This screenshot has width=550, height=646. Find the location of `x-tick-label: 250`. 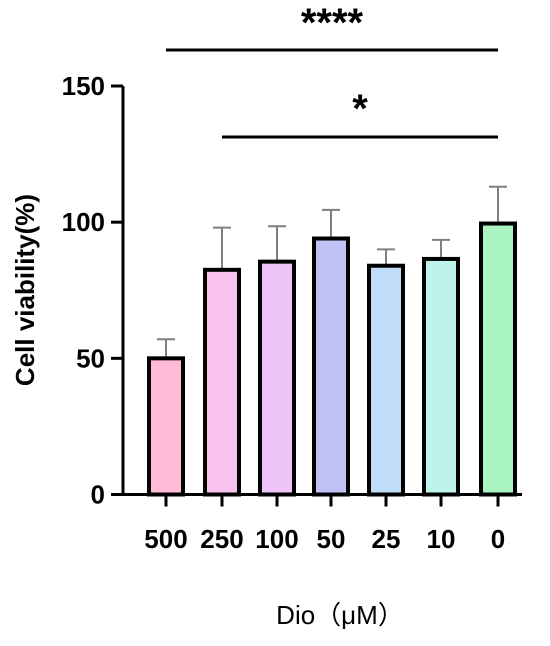

x-tick-label: 250 is located at coordinates (221, 539).